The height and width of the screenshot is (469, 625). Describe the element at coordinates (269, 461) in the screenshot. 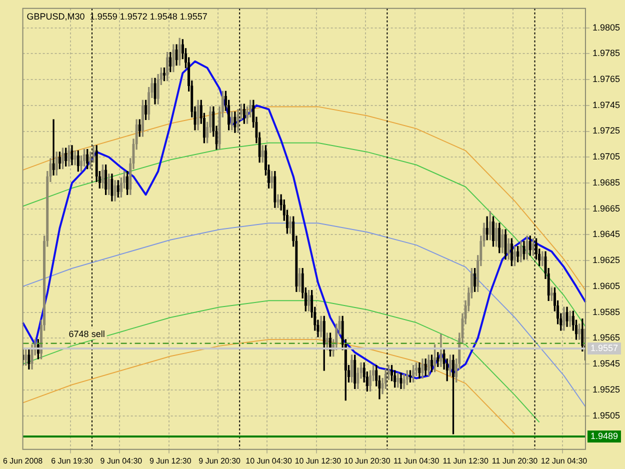

I see `x-tick-label: 10 Jun 04:30` at that location.